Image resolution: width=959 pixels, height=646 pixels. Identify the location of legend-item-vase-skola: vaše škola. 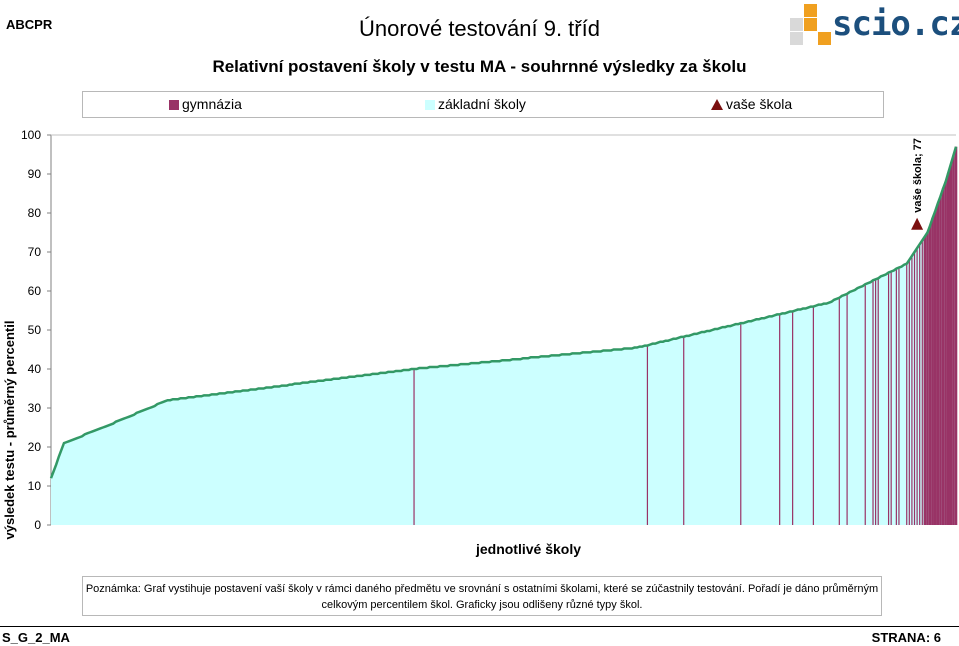
(751, 104).